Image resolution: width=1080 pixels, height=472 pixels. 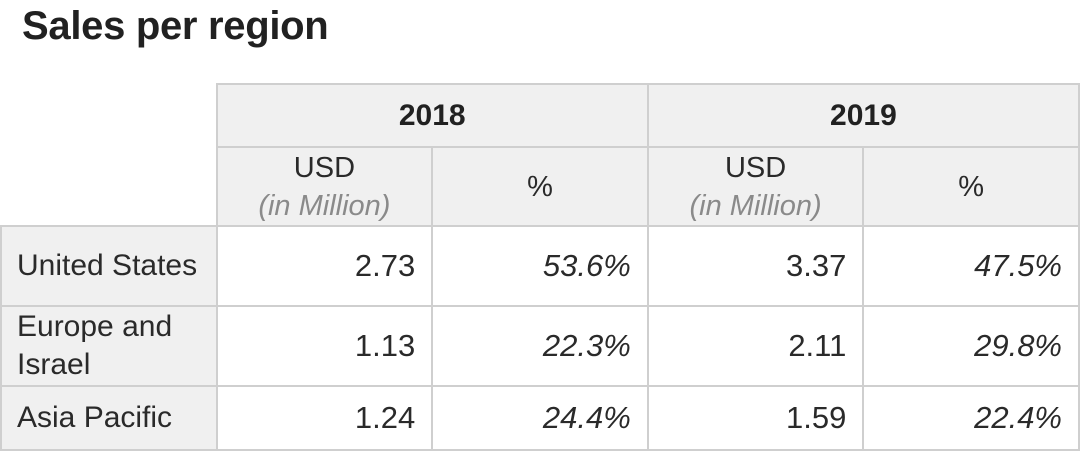 I want to click on pct-2019-cell: 29.8%, so click(x=971, y=346).